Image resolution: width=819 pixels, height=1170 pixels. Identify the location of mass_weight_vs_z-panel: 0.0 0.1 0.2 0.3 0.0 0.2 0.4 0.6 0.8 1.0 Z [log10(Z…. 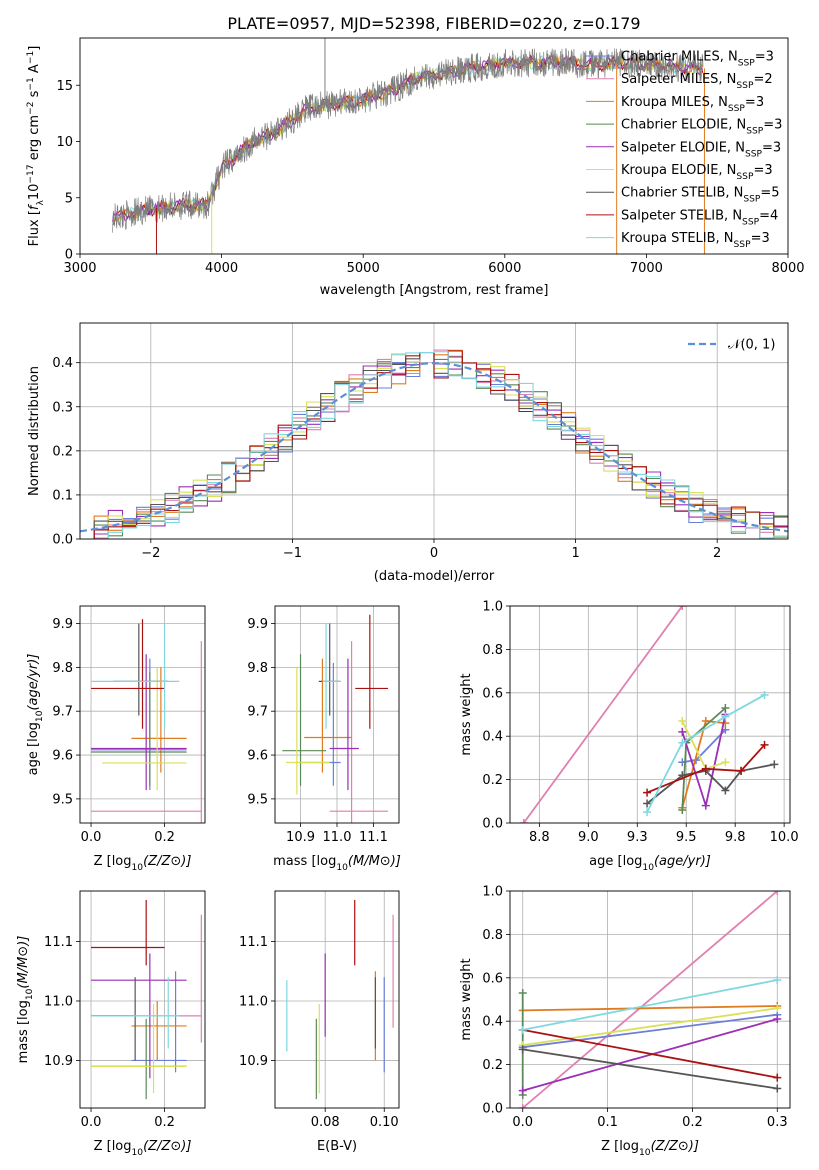
(625, 1021).